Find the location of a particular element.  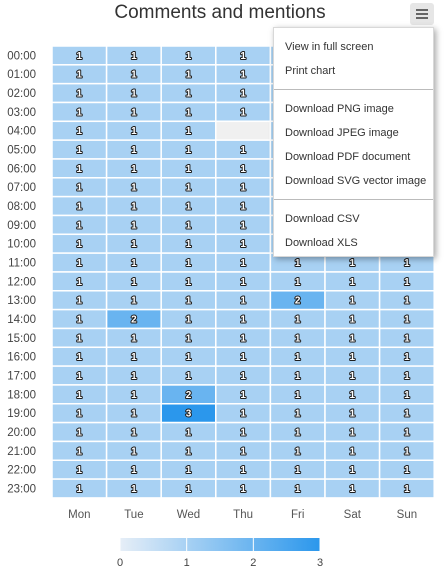

menu-separator is located at coordinates (353, 199).